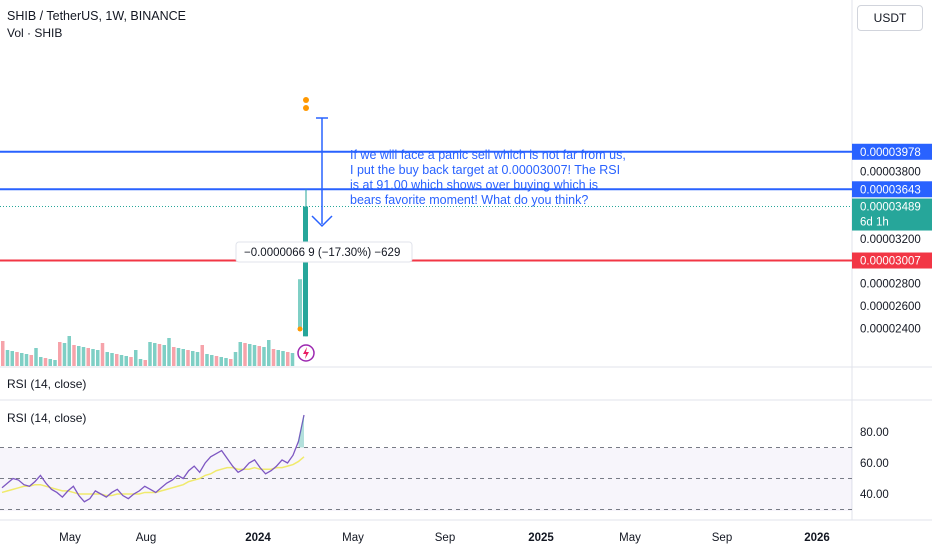  I want to click on annotation-arrow-head, so click(322, 221).